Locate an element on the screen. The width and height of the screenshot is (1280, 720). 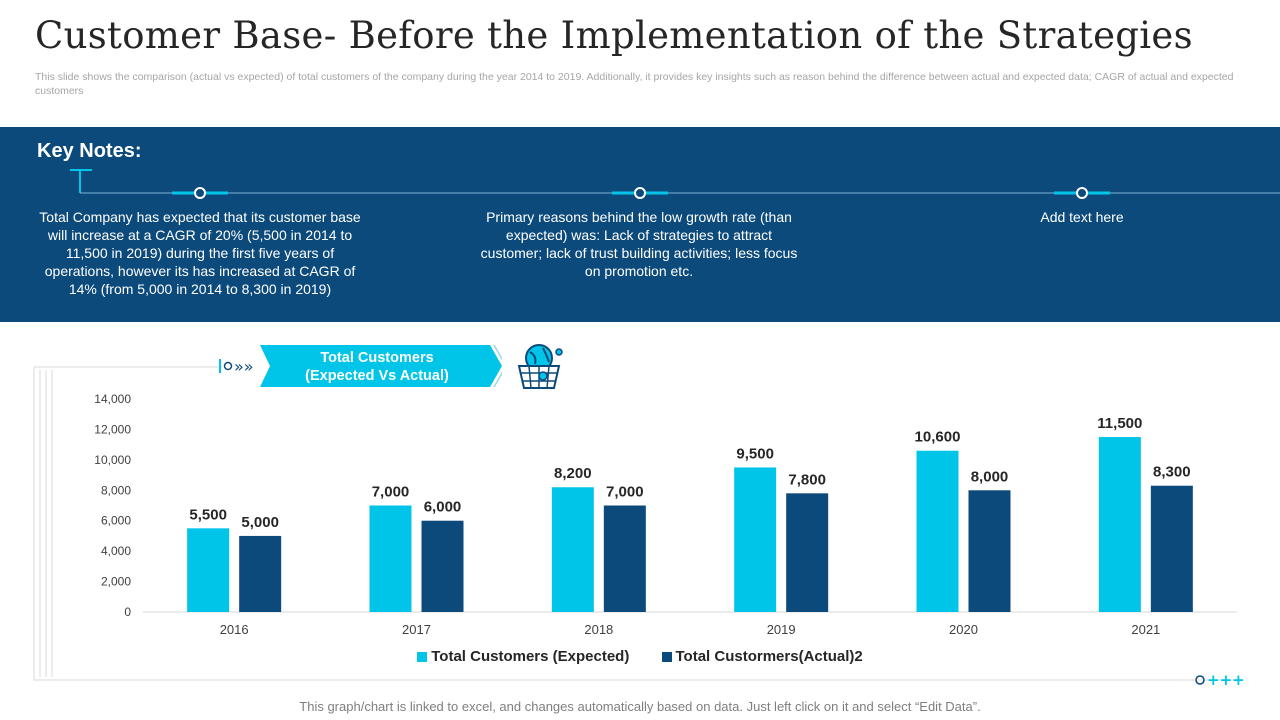
banner-line-2: (Expected Vs Actual) is located at coordinates (377, 376).